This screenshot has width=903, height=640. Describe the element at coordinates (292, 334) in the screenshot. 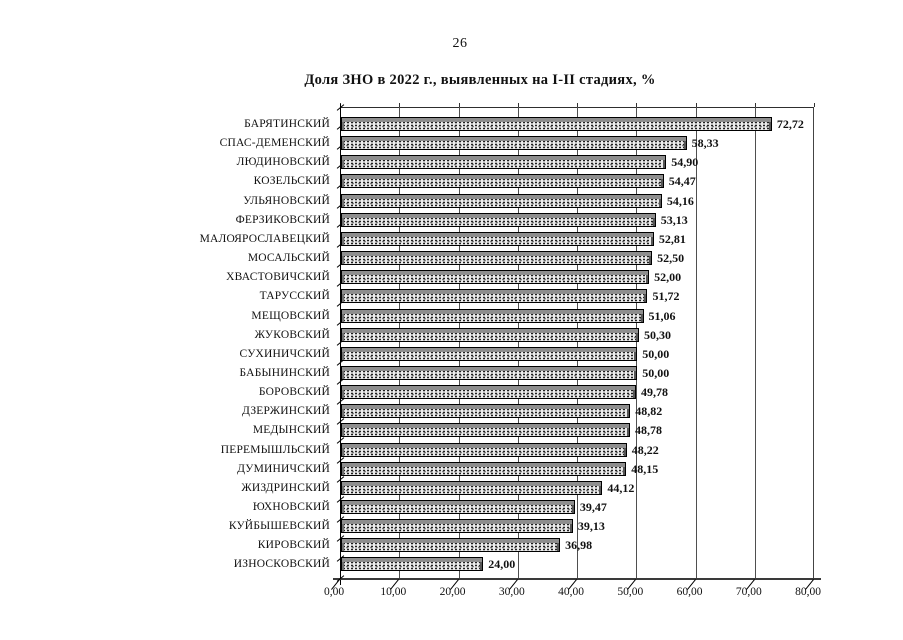

I see `category-label: ЖУКОВСКИЙ` at that location.